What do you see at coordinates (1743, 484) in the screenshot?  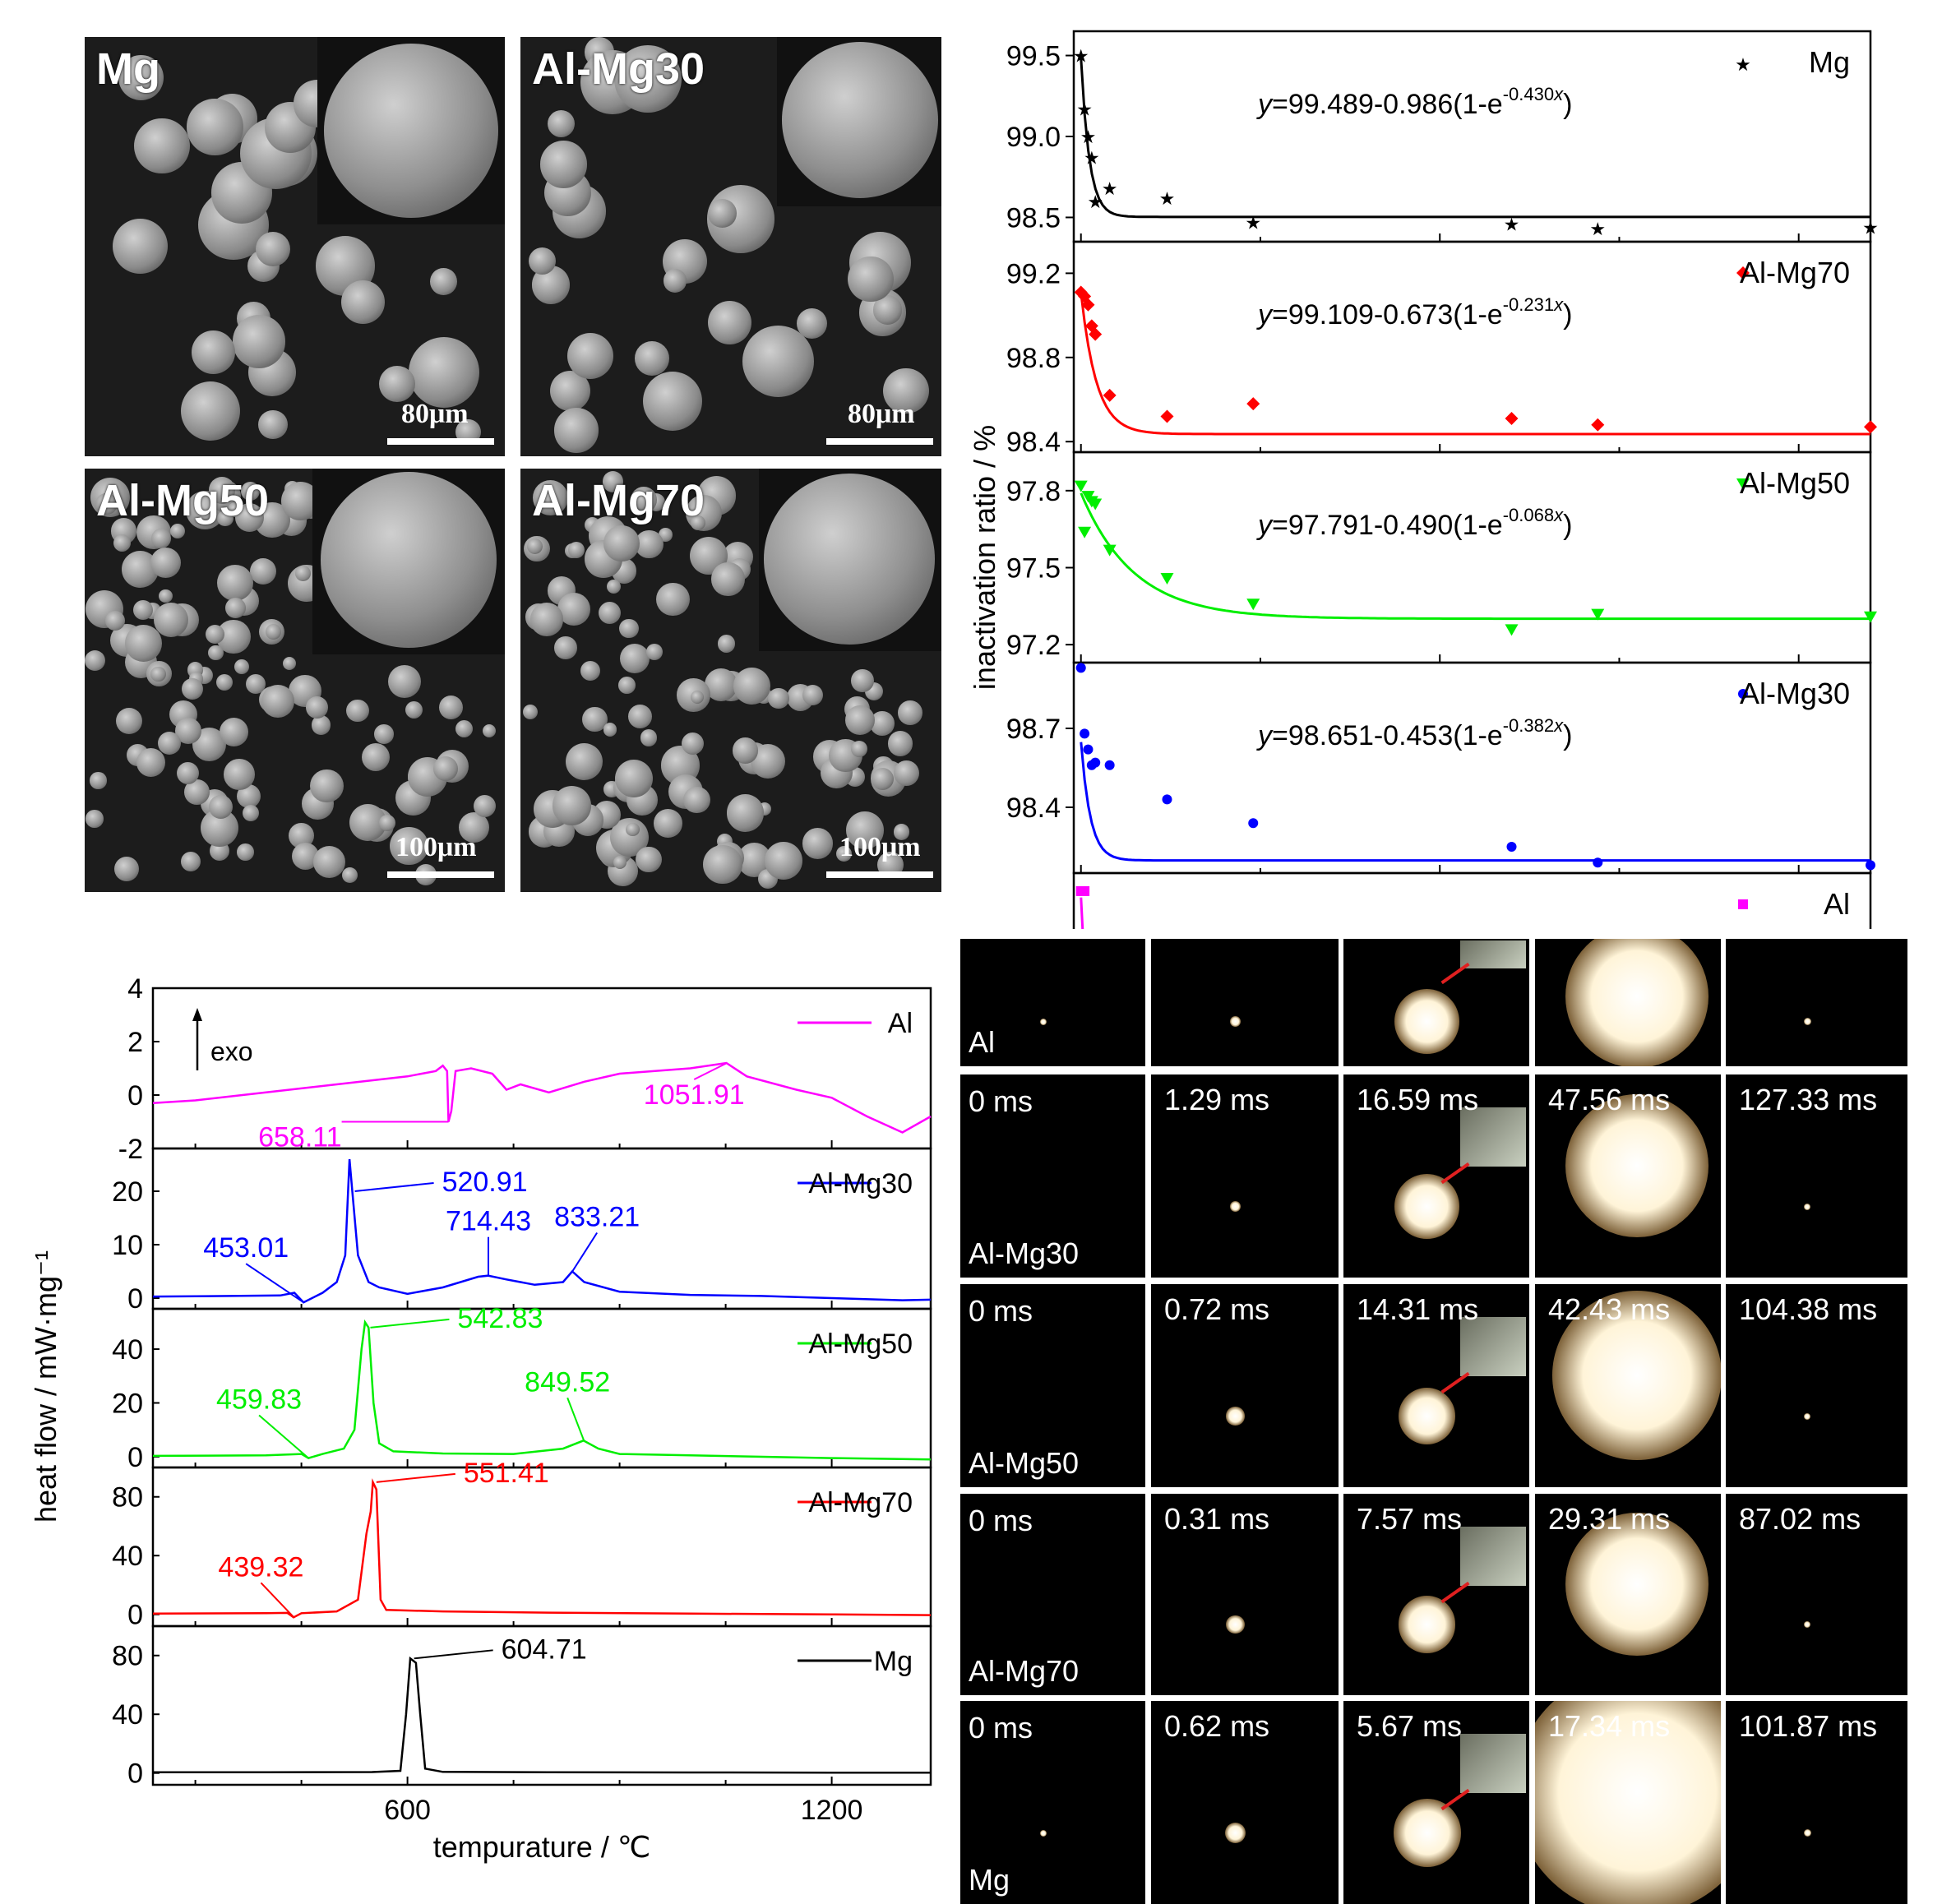 I see `legend-marker` at bounding box center [1743, 484].